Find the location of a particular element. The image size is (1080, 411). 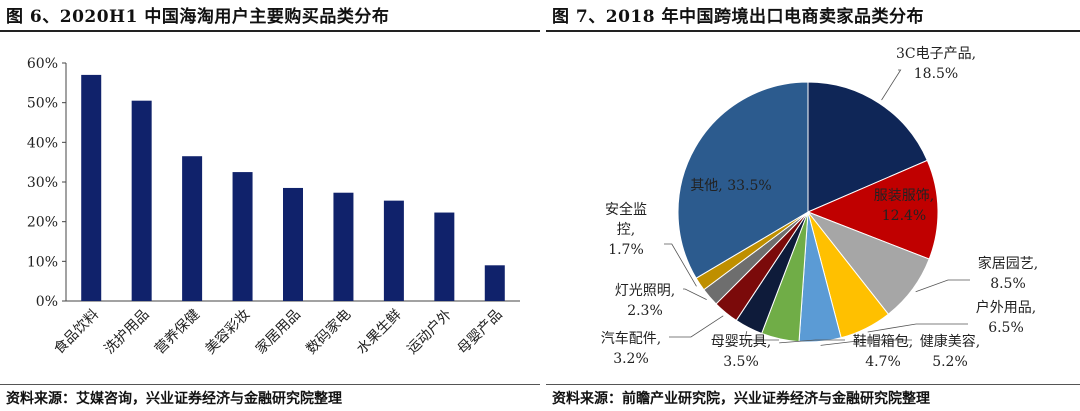

x-tick-label: 数码家电 is located at coordinates (329, 332).